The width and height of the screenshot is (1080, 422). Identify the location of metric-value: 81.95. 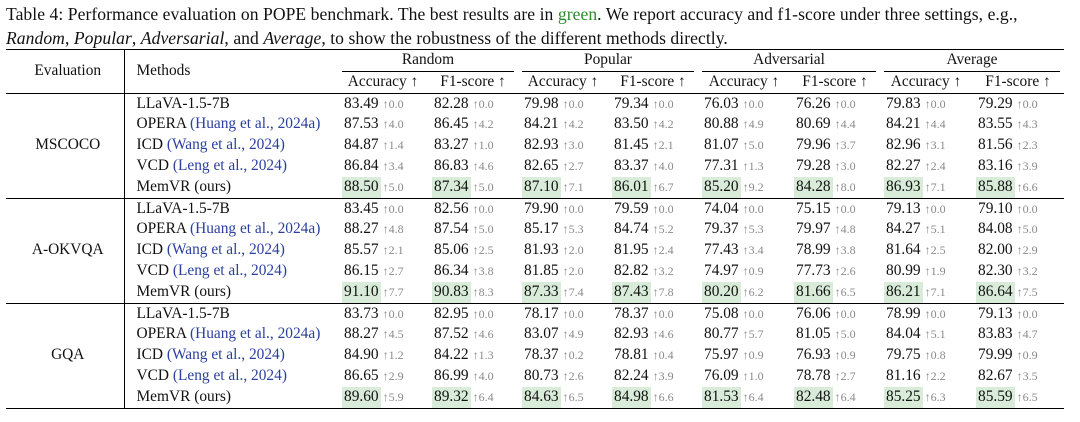
(631, 250).